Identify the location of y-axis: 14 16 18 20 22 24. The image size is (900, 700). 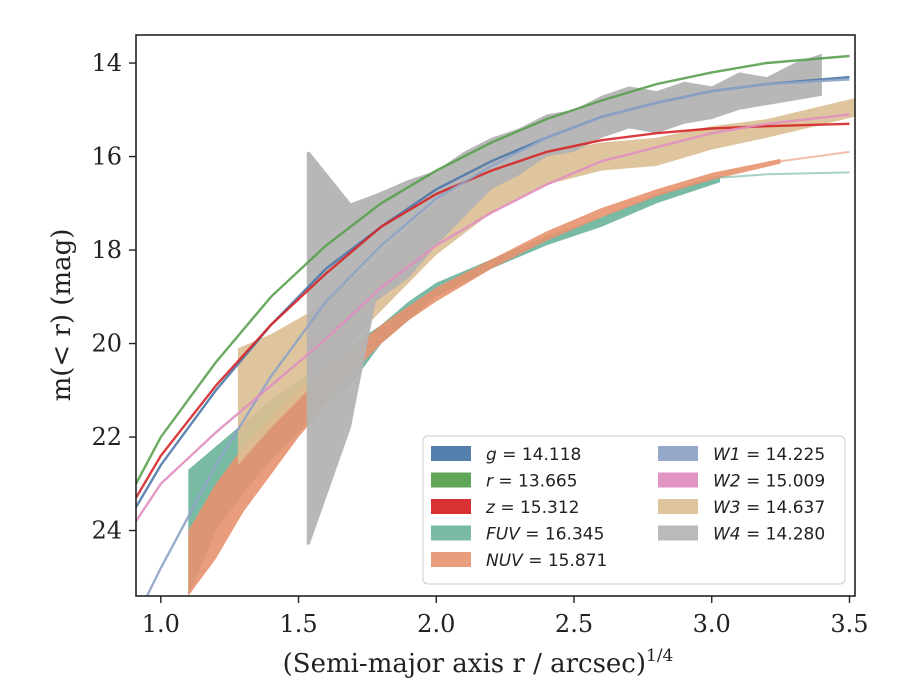
(113, 297).